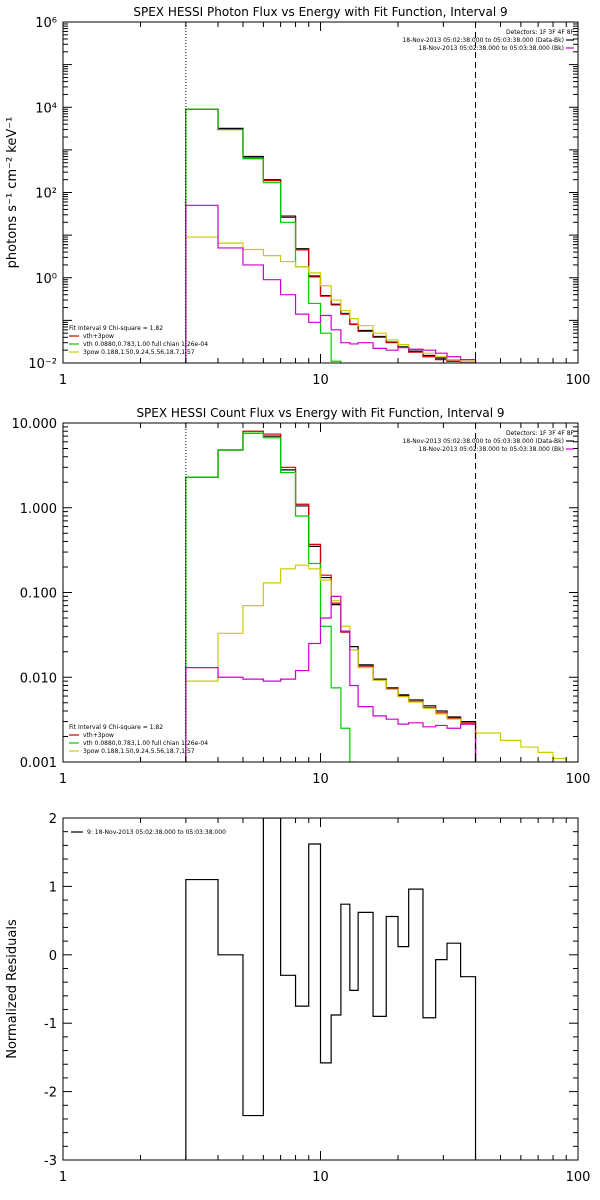 The image size is (600, 1200). I want to click on y-tick-label: 0, so click(53, 956).